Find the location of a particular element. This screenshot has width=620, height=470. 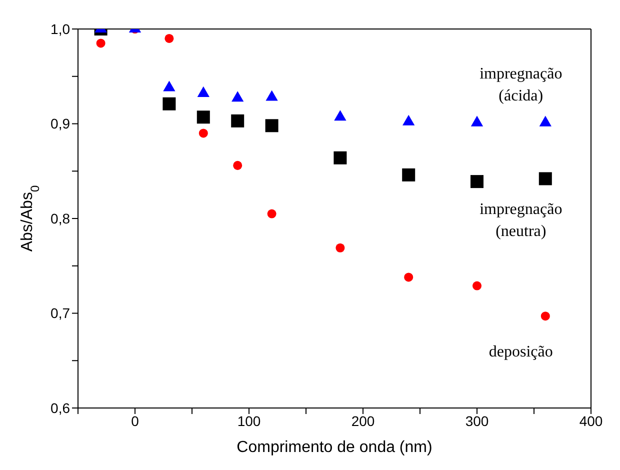

y-tick-label: 0,6 is located at coordinates (60, 408).